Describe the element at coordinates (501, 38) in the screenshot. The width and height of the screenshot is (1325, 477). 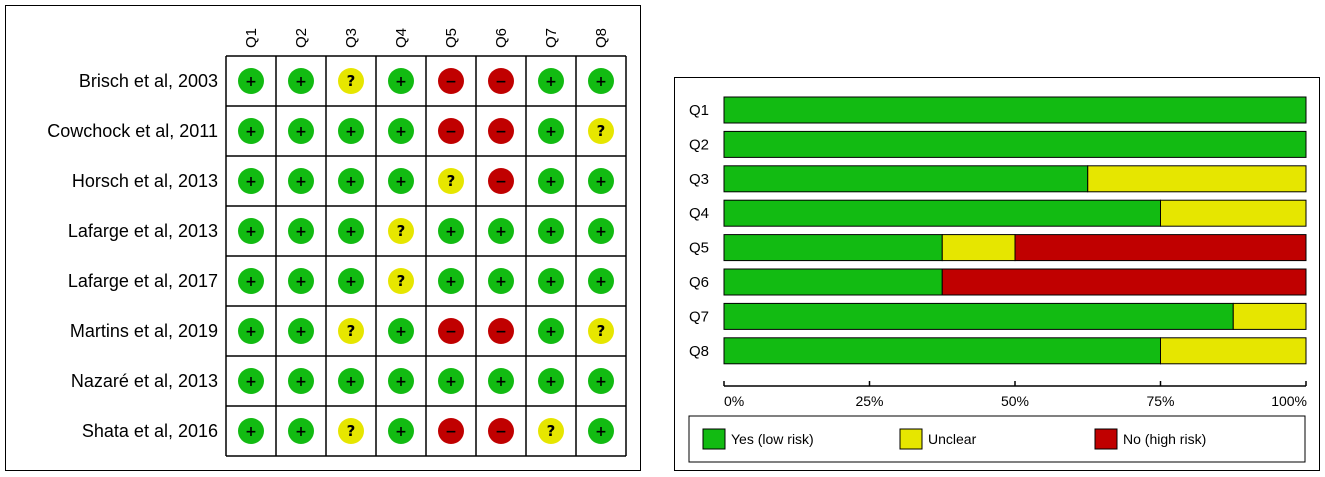
I see `column-header-q6: Q6` at that location.